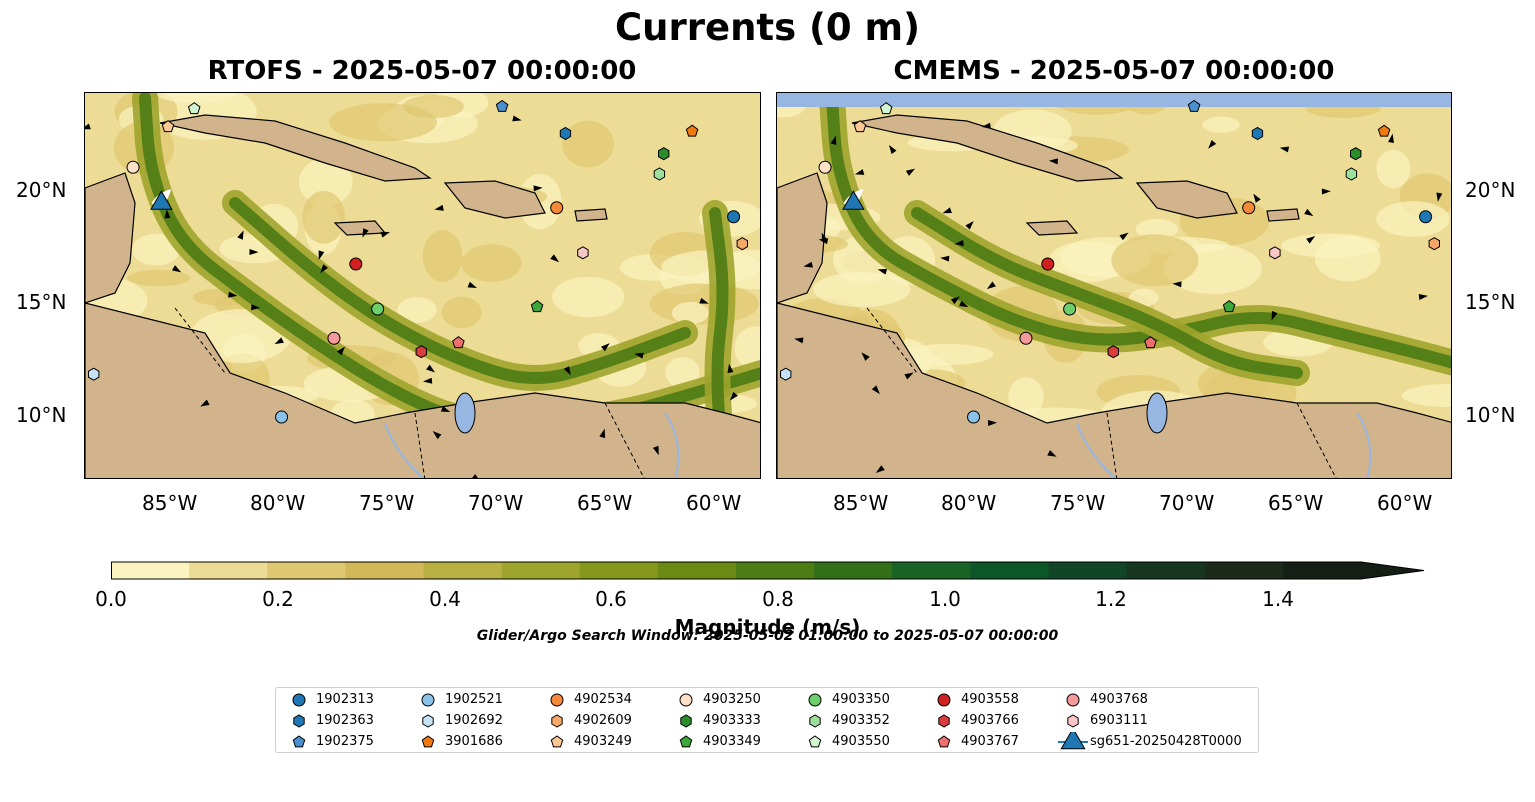 This screenshot has height=802, width=1535. I want to click on glider-marker, so click(161, 200).